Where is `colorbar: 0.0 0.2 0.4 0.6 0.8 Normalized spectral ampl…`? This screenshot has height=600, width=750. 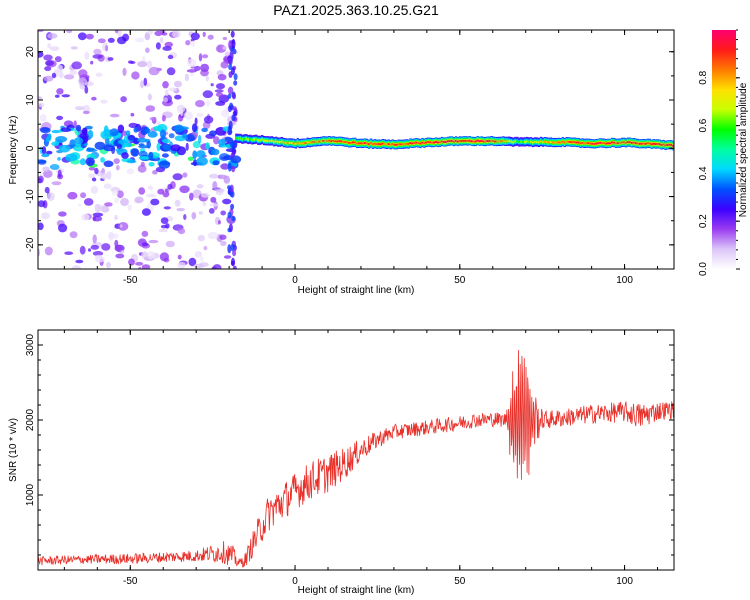 colorbar: 0.0 0.2 0.4 0.6 0.8 Normalized spectral ampl… is located at coordinates (723, 152).